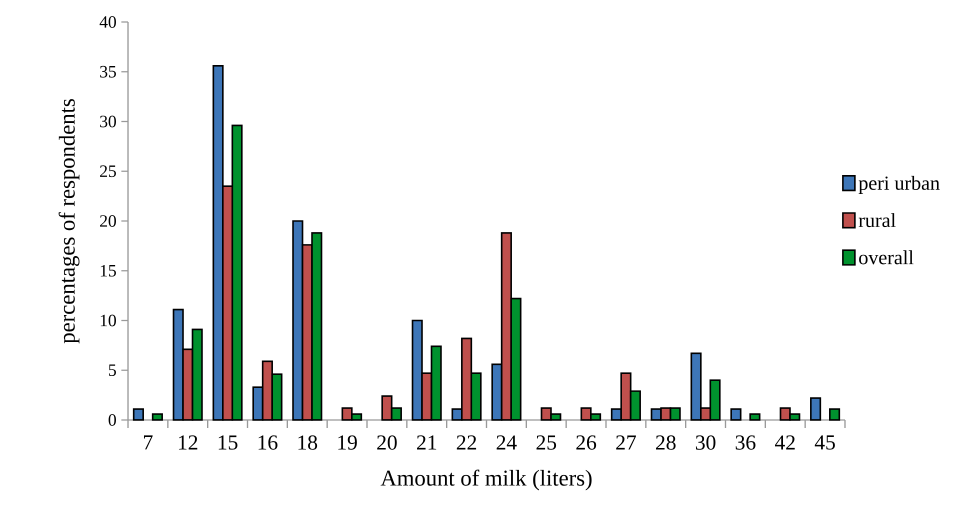  What do you see at coordinates (108, 270) in the screenshot?
I see `y-tick-label: 15` at bounding box center [108, 270].